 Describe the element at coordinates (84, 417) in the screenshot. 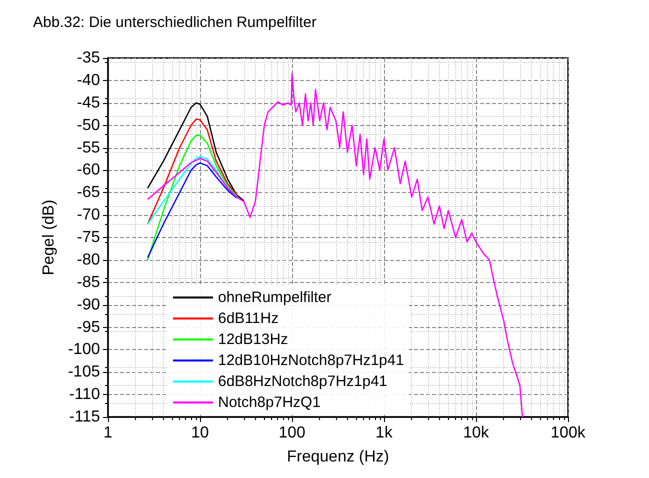

I see `y-tick-label: -115` at that location.